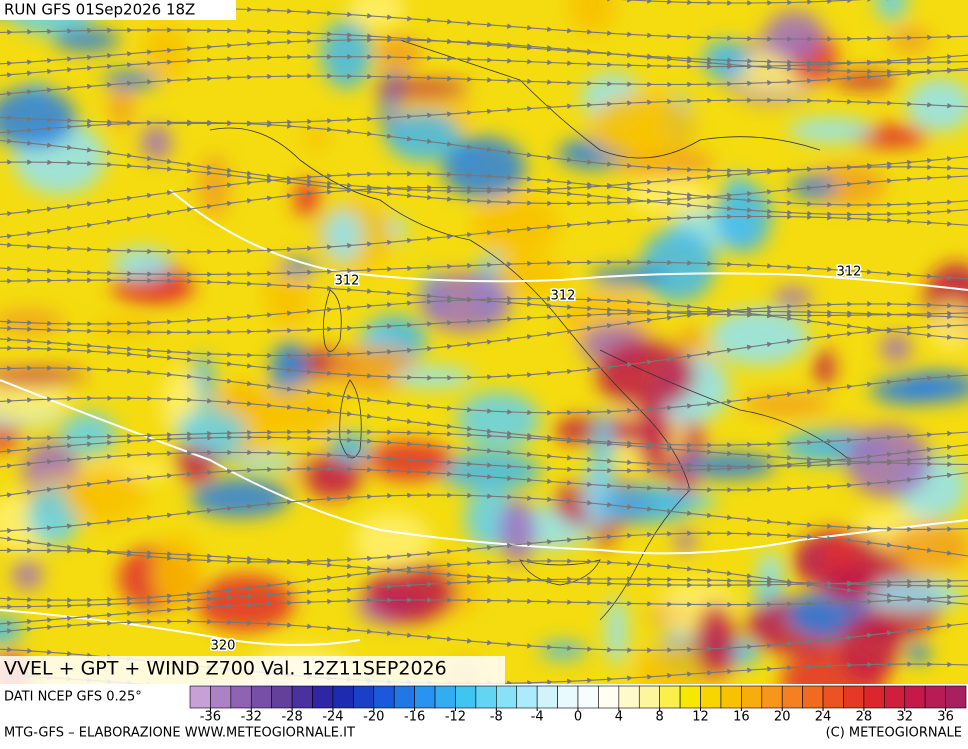  What do you see at coordinates (537, 717) in the screenshot?
I see `colorbar-tick-label: -4` at bounding box center [537, 717].